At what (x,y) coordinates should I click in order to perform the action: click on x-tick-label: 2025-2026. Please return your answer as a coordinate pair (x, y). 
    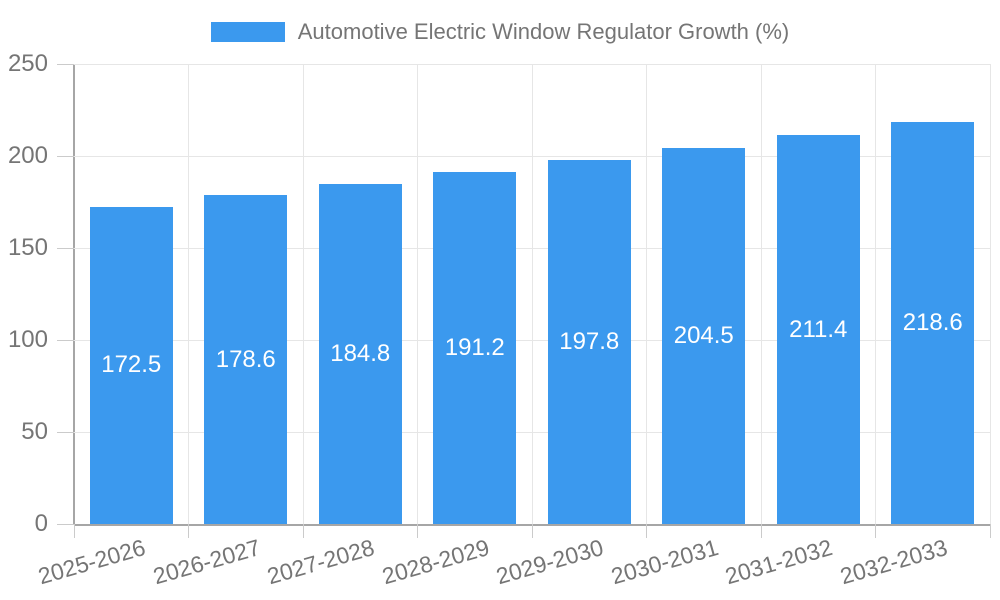
    Looking at the image, I should click on (92, 562).